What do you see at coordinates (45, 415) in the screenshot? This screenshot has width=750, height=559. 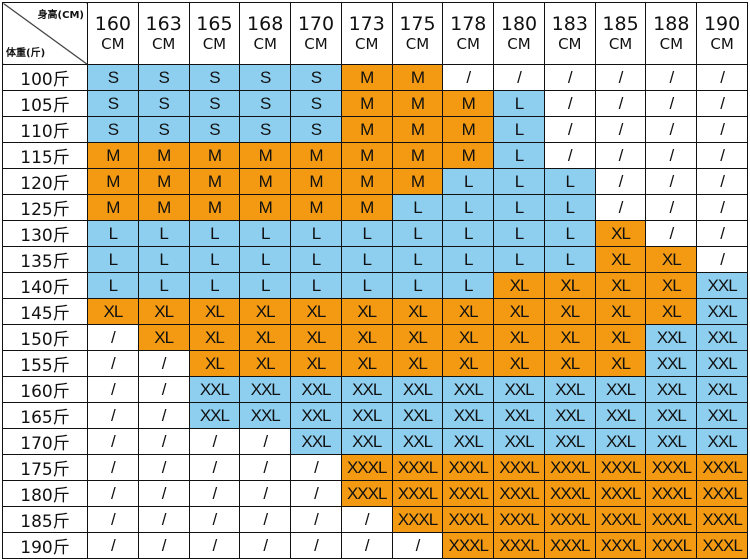 I see `weight-header: 165斤` at bounding box center [45, 415].